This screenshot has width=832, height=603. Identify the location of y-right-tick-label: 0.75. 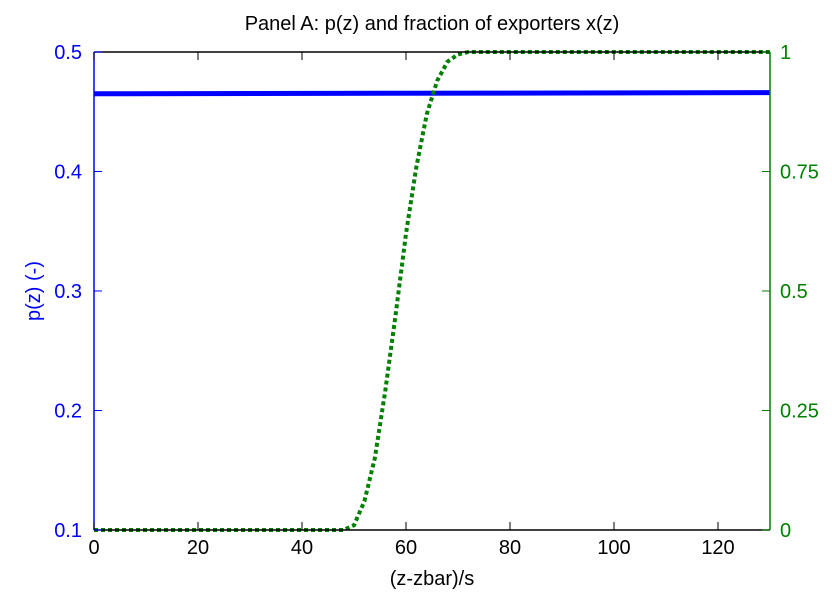
(799, 173).